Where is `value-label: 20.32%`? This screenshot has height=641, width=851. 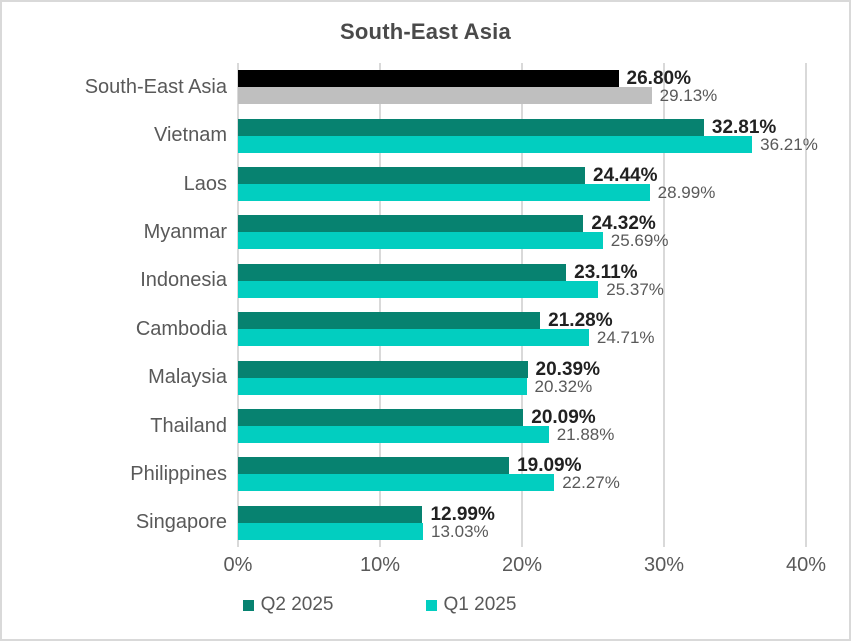
value-label: 20.32% is located at coordinates (563, 386).